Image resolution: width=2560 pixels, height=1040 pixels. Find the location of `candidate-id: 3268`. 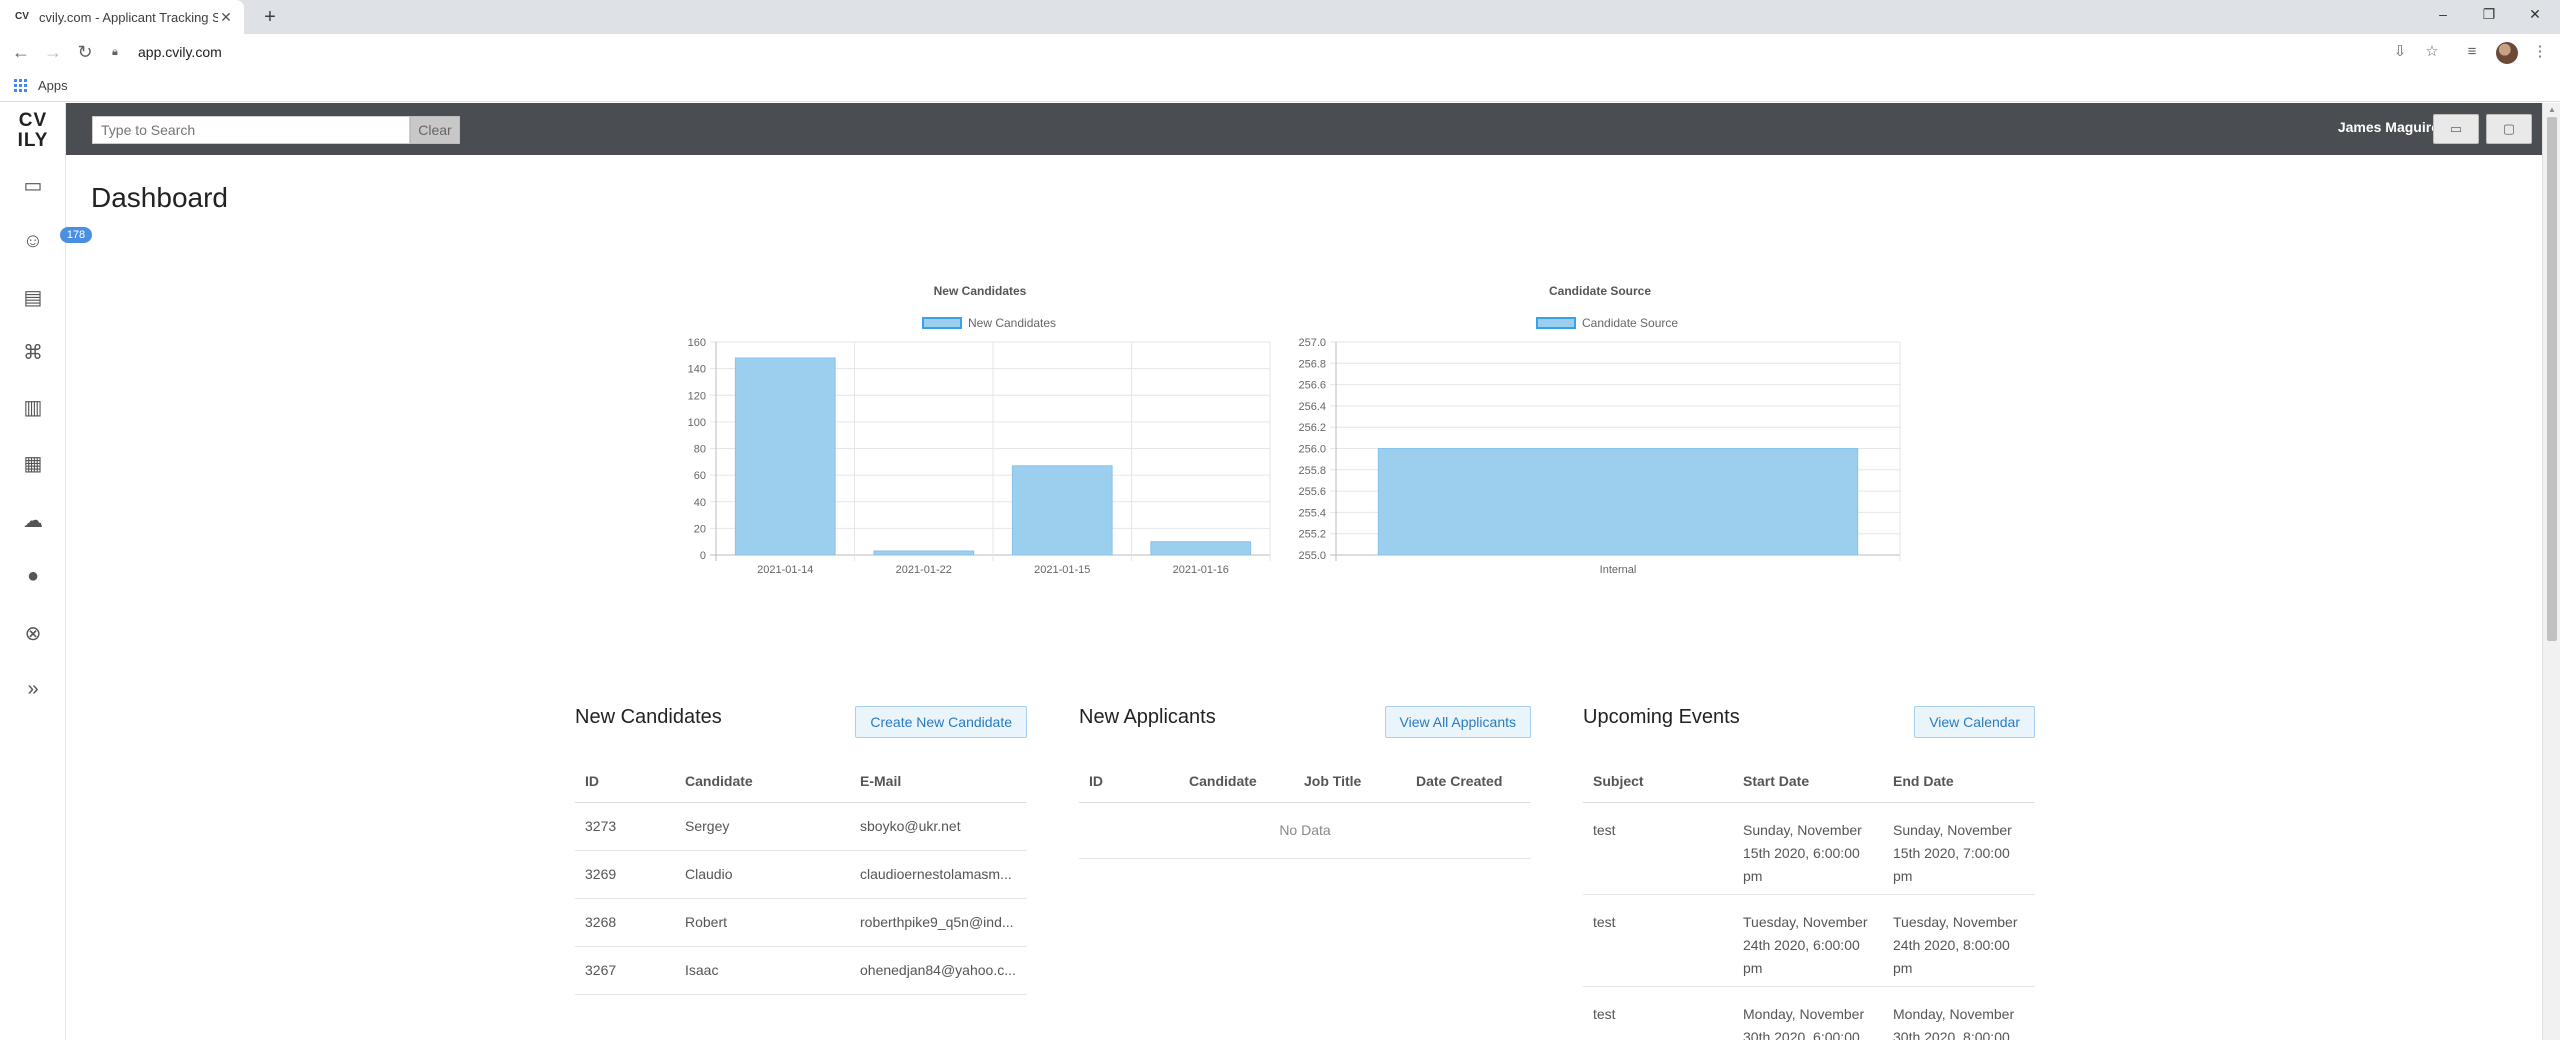

candidate-id: 3268 is located at coordinates (625, 922).